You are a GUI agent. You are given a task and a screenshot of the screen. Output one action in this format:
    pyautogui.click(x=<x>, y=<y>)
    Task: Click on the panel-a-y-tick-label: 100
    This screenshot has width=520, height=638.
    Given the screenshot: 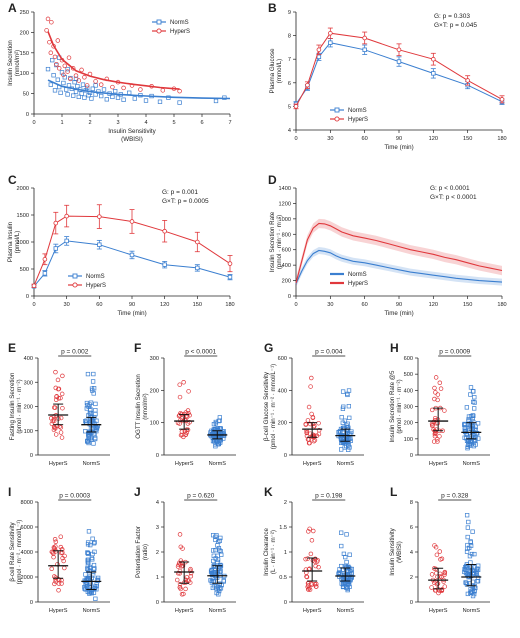 What is the action you would take?
    pyautogui.click(x=24, y=74)
    